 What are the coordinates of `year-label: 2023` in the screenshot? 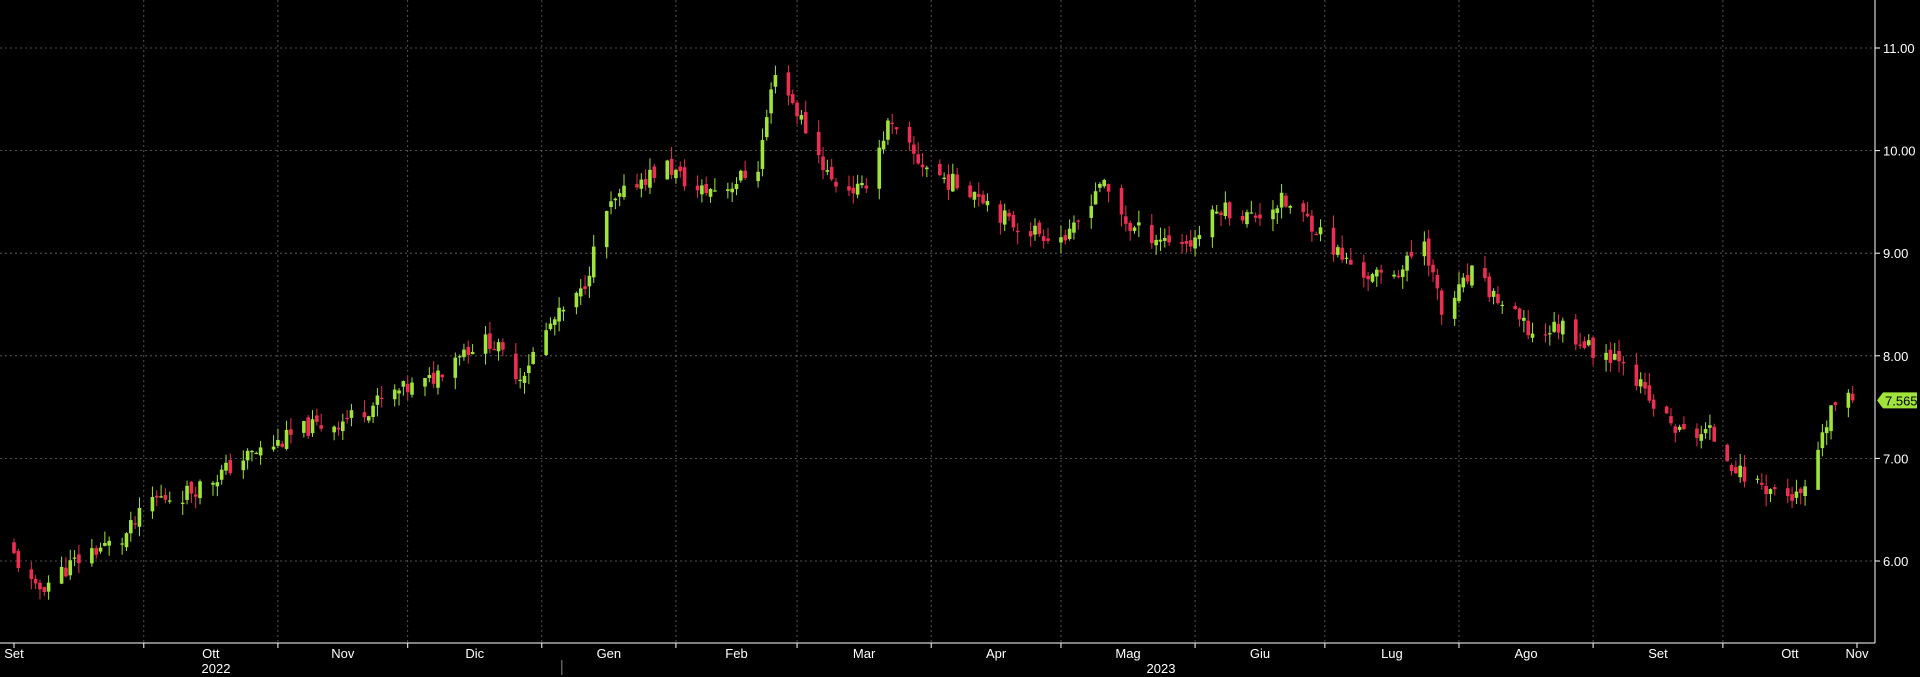 It's located at (1161, 668).